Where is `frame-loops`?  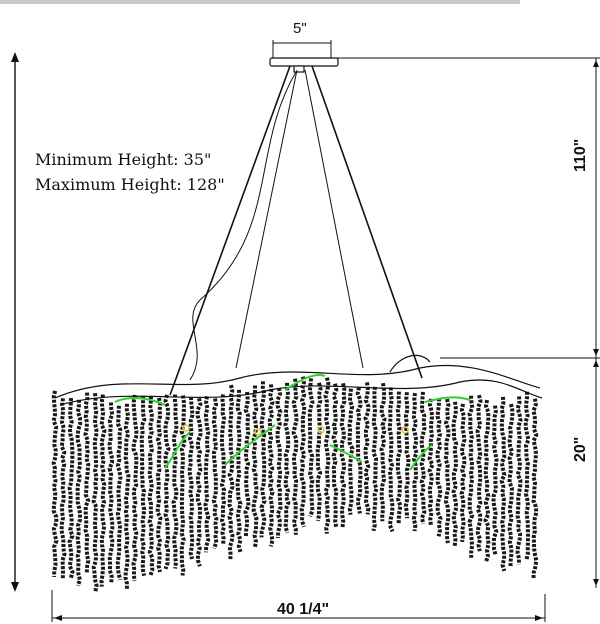
frame-loops is located at coordinates (298, 380).